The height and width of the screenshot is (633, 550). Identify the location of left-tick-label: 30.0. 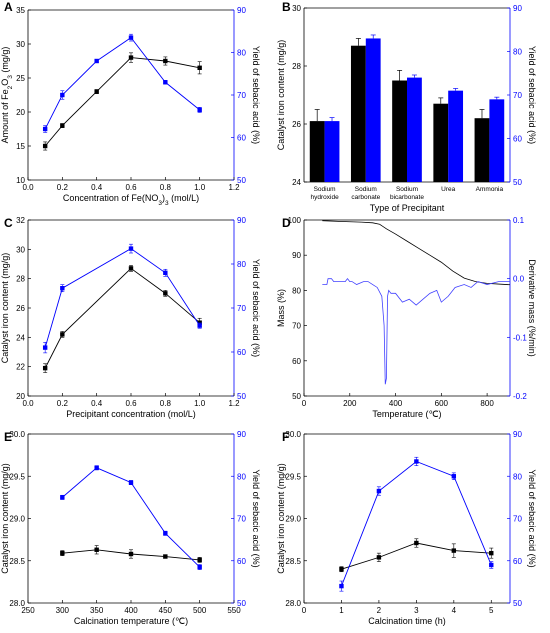
(293, 434).